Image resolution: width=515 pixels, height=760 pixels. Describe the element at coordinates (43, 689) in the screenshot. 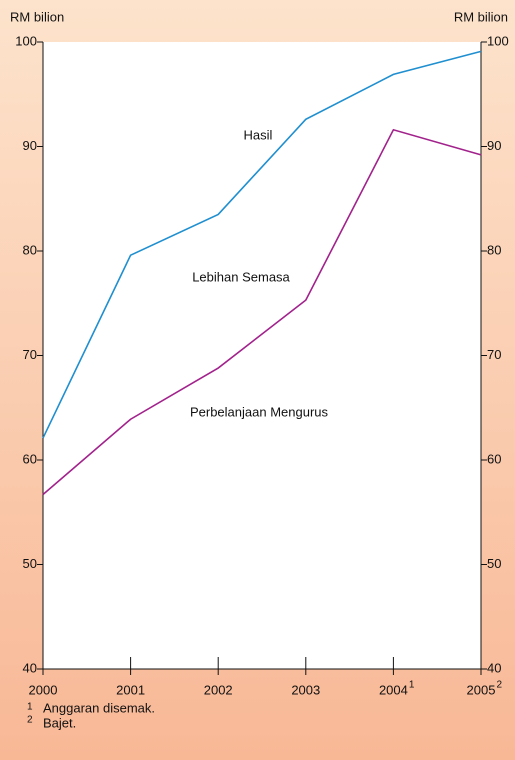

I see `x-tick-label: 2000` at that location.